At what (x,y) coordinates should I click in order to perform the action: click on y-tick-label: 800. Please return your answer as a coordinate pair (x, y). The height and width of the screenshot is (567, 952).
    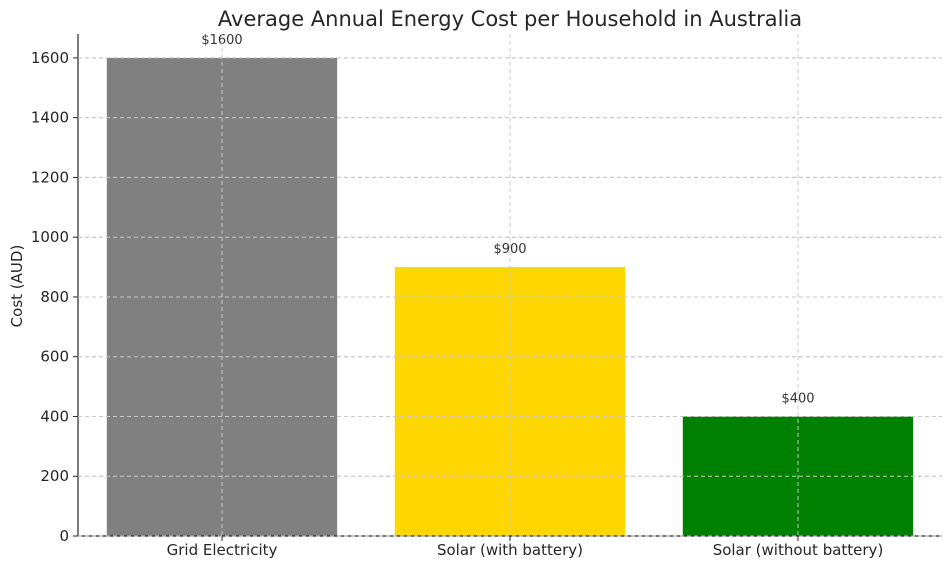
    Looking at the image, I should click on (54, 297).